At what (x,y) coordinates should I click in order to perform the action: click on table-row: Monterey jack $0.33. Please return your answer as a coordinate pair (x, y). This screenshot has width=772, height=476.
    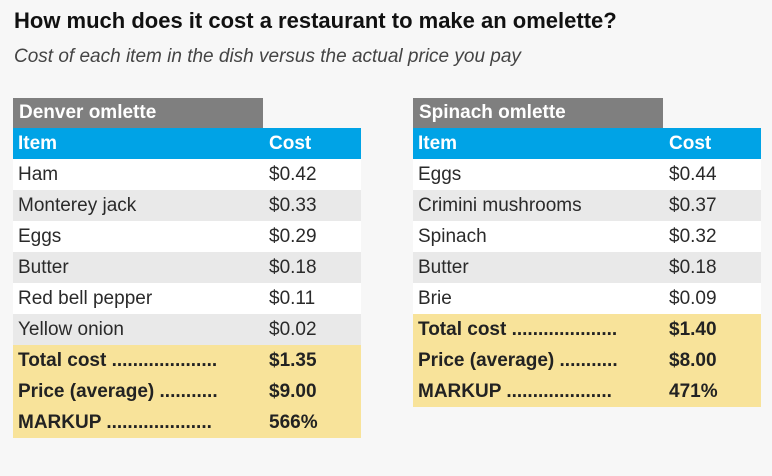
    Looking at the image, I should click on (187, 205).